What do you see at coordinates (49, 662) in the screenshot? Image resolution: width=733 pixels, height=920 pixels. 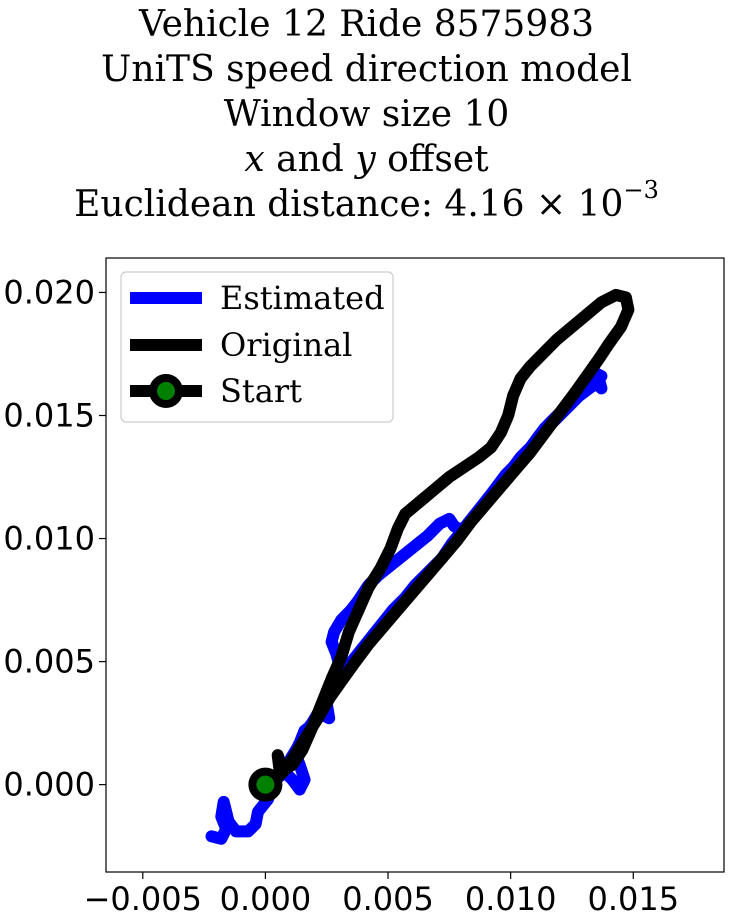 I see `y-tick-label: 0.005` at bounding box center [49, 662].